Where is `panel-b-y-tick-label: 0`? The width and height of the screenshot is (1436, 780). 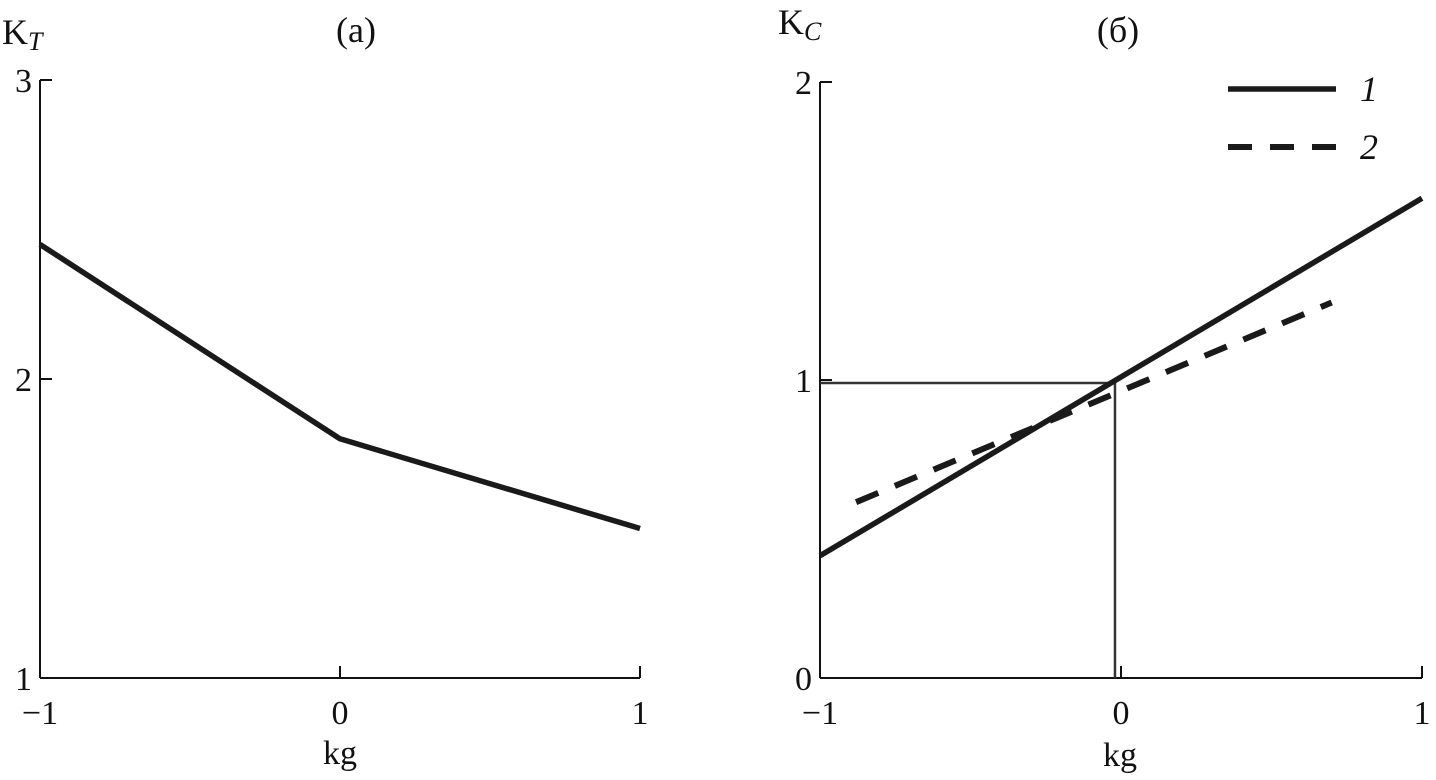
panel-b-y-tick-label: 0 is located at coordinates (803, 679).